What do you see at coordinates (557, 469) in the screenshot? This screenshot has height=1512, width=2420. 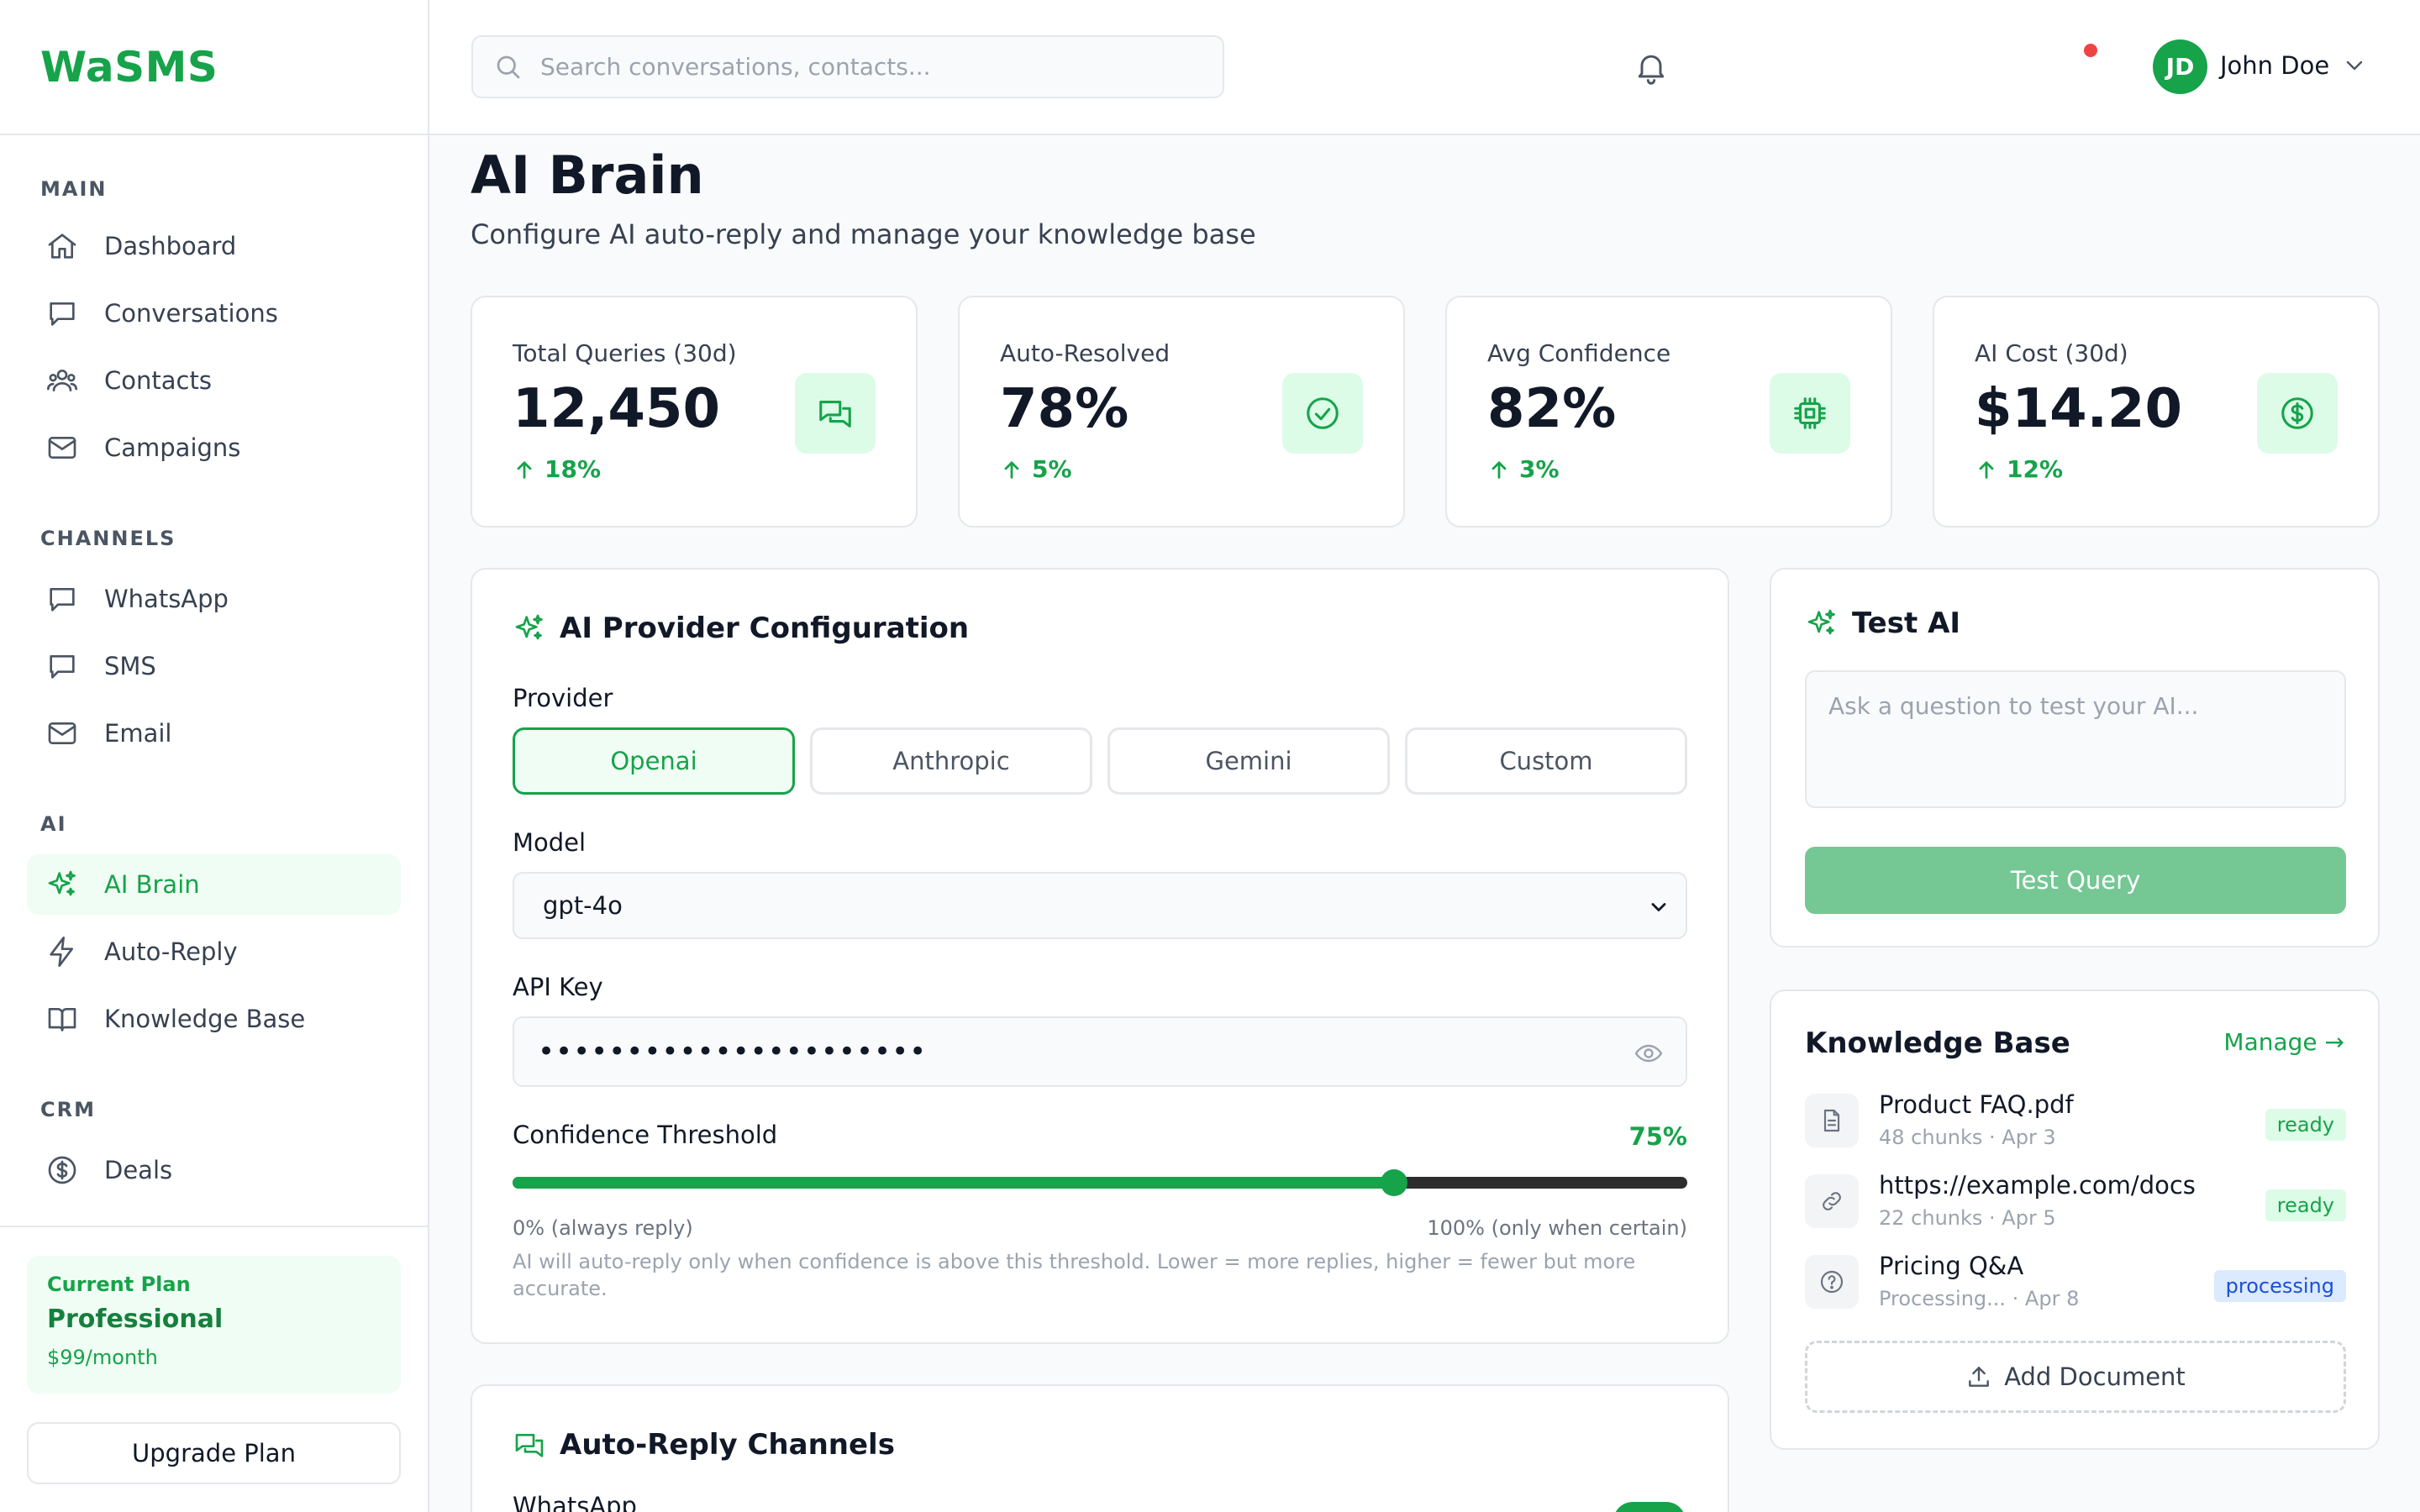 I see `stat-change: 18%` at bounding box center [557, 469].